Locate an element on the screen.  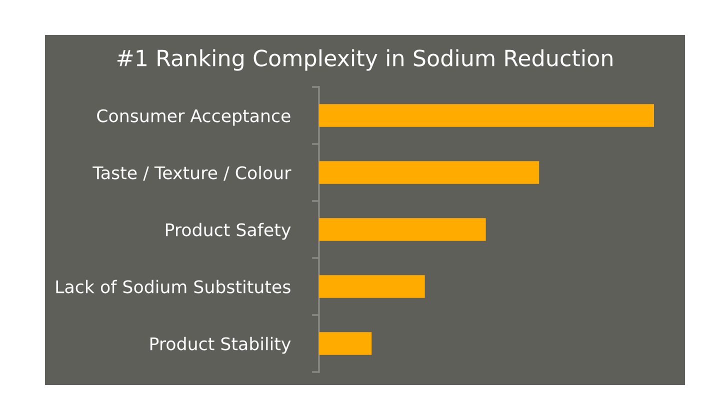
y-tick-label: Product Stability is located at coordinates (220, 345).